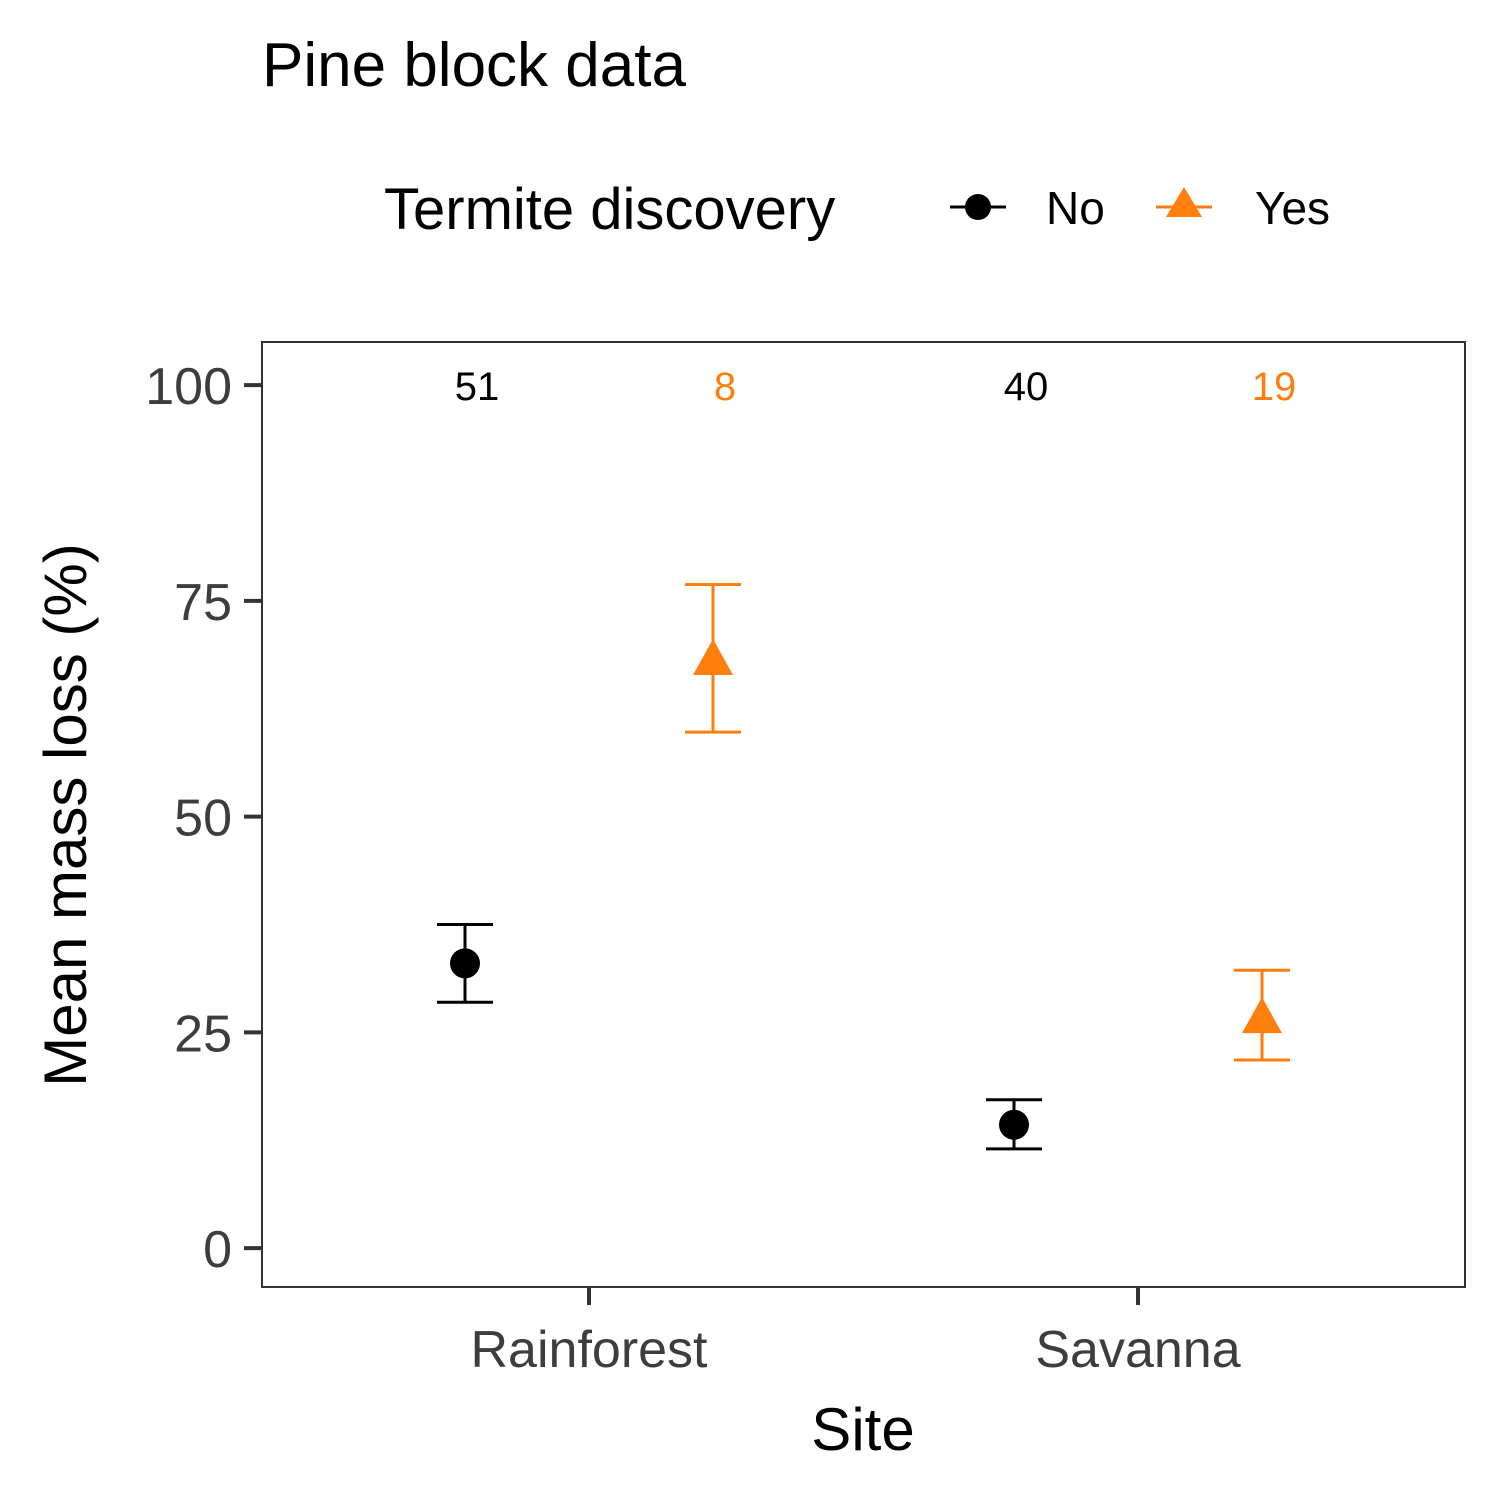  Describe the element at coordinates (188, 387) in the screenshot. I see `y-tick-label-100: 100` at that location.